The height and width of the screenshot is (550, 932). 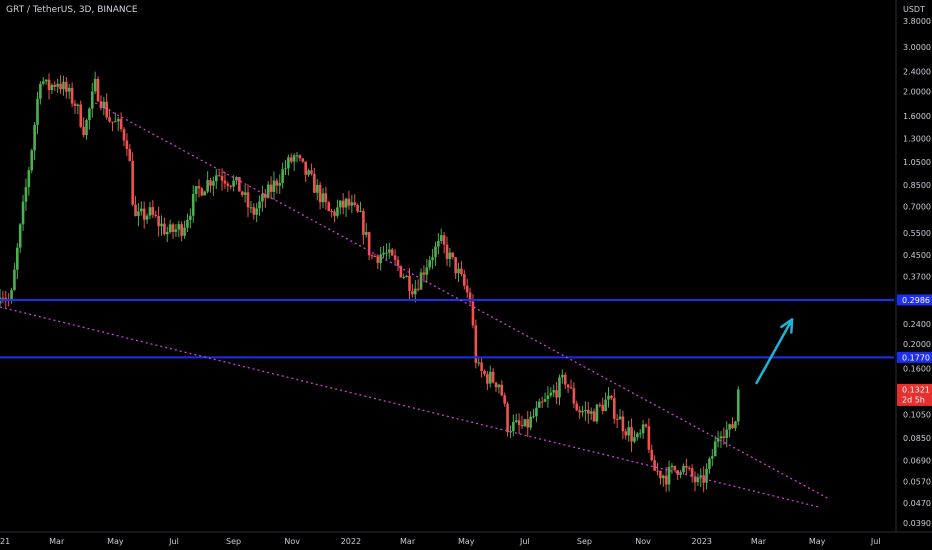 I want to click on price-tick-label: 0.5500, so click(x=917, y=233).